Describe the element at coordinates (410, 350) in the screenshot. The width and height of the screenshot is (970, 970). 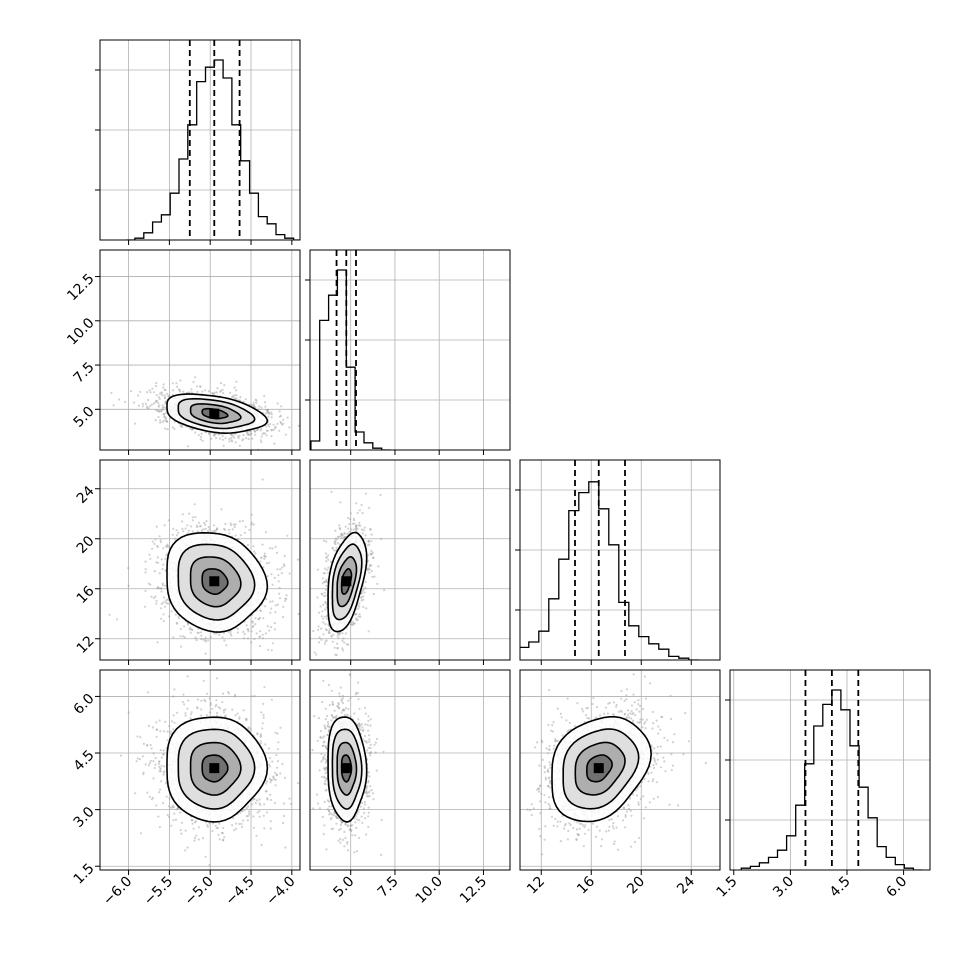
I see `panel-frame` at that location.